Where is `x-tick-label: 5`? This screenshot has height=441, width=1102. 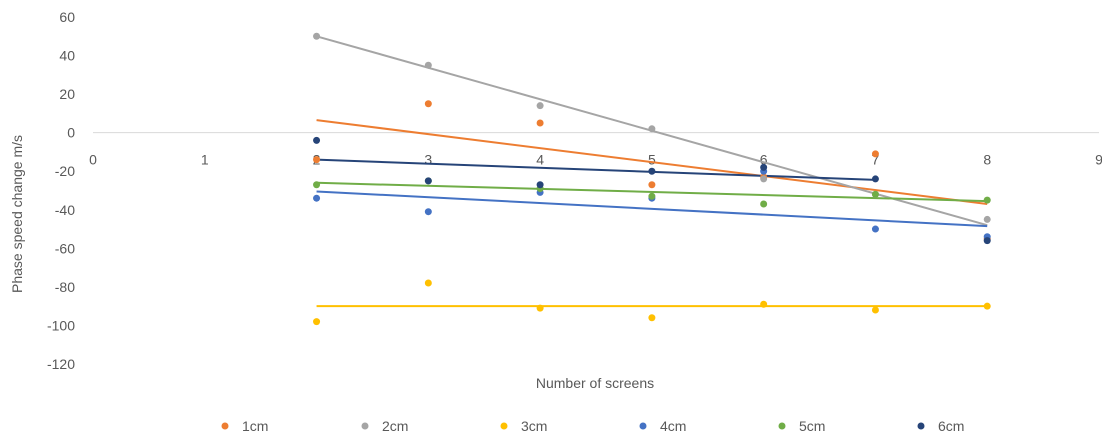
x-tick-label: 5 is located at coordinates (652, 160).